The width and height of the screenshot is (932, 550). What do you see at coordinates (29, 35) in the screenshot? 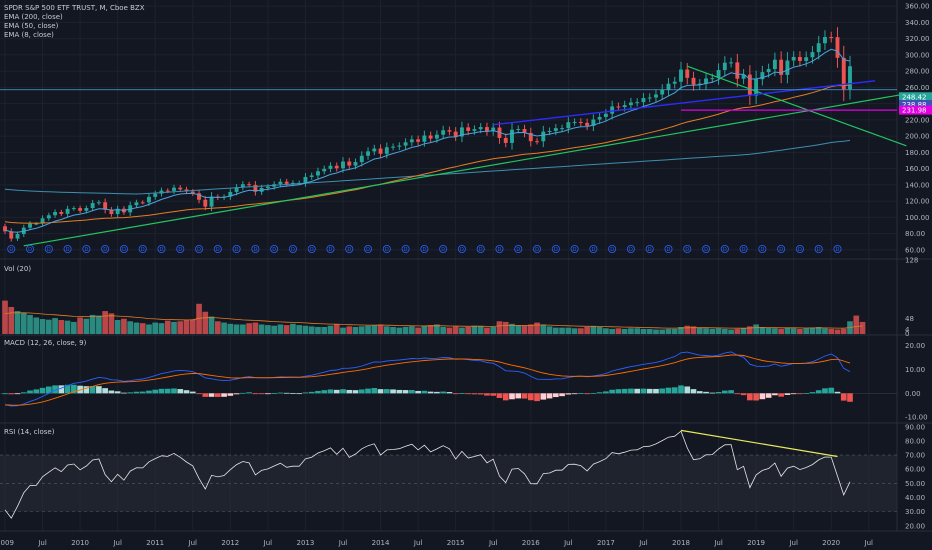
I see `ema8-legend: EMA (8, close)` at bounding box center [29, 35].